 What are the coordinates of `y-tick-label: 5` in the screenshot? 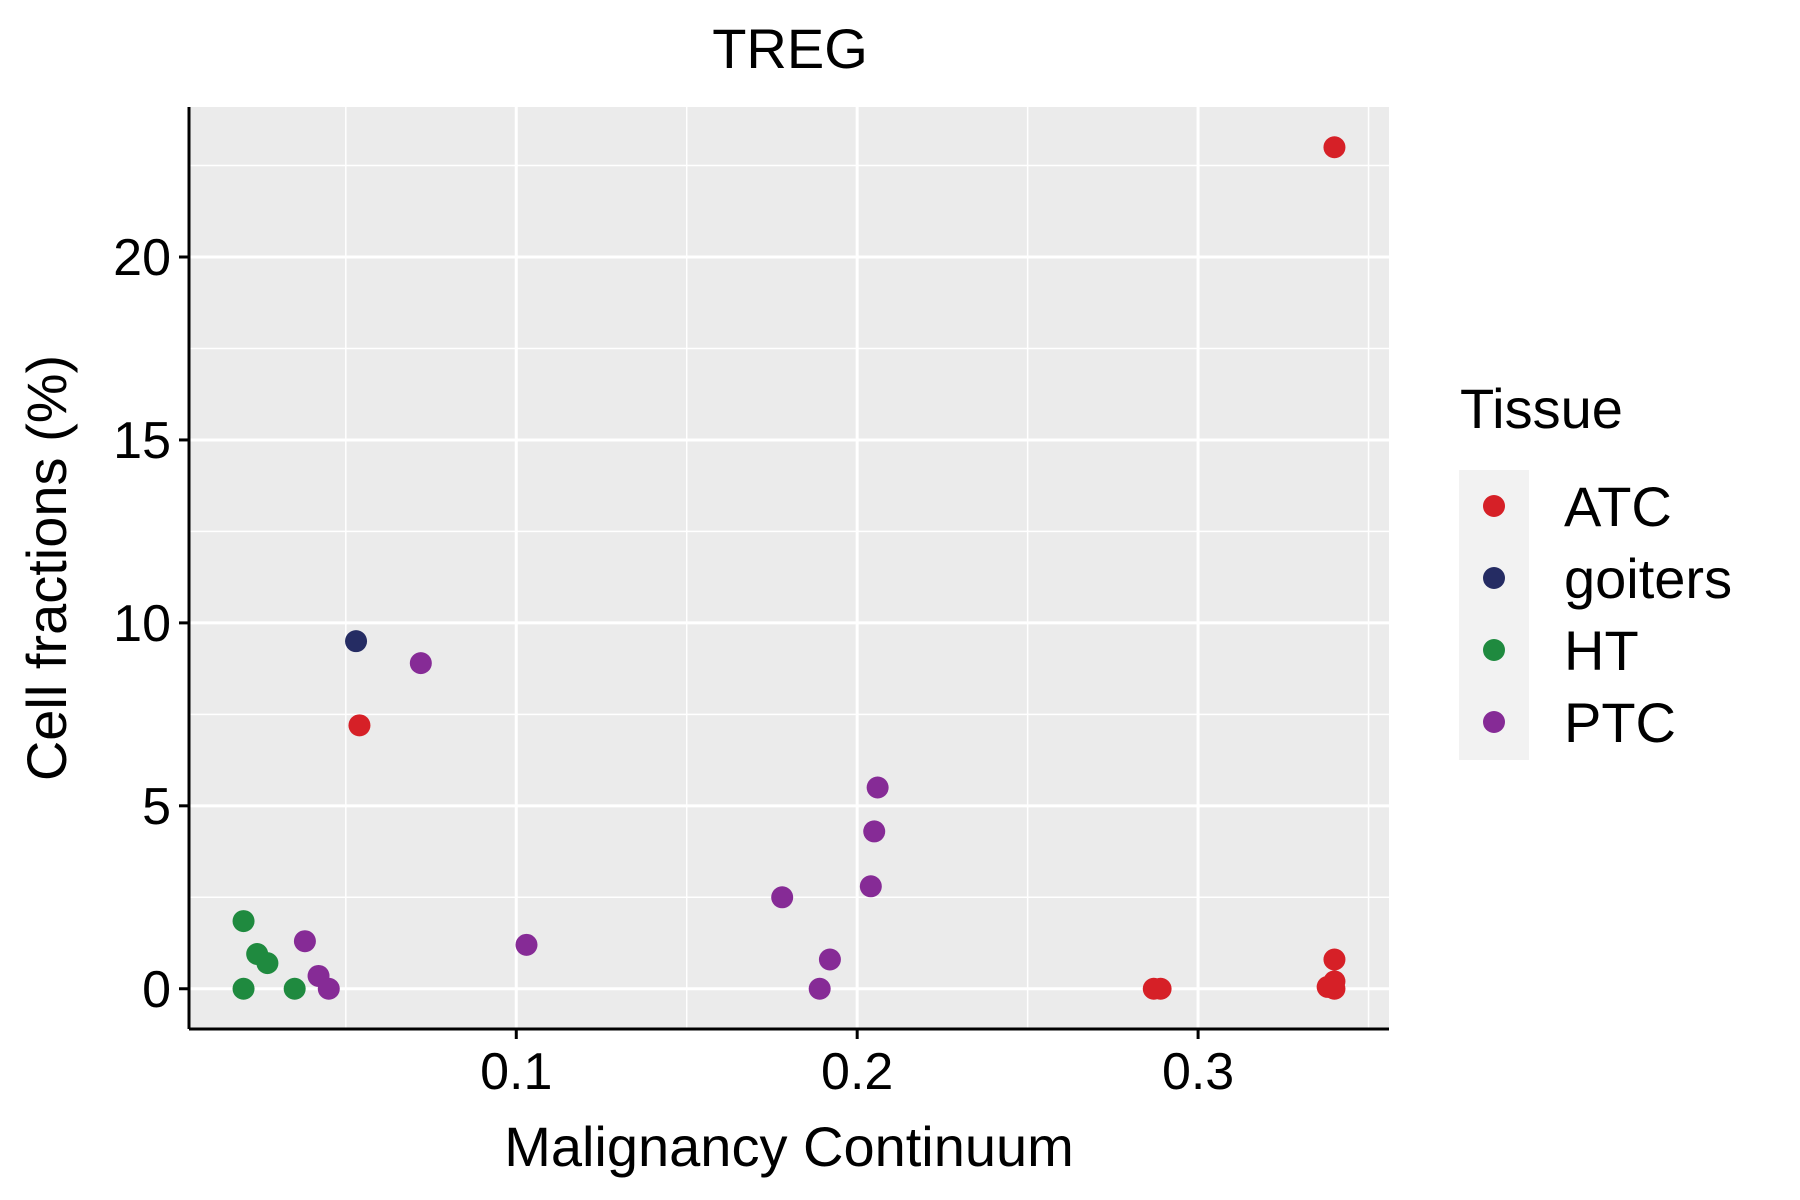 It's located at (156, 807).